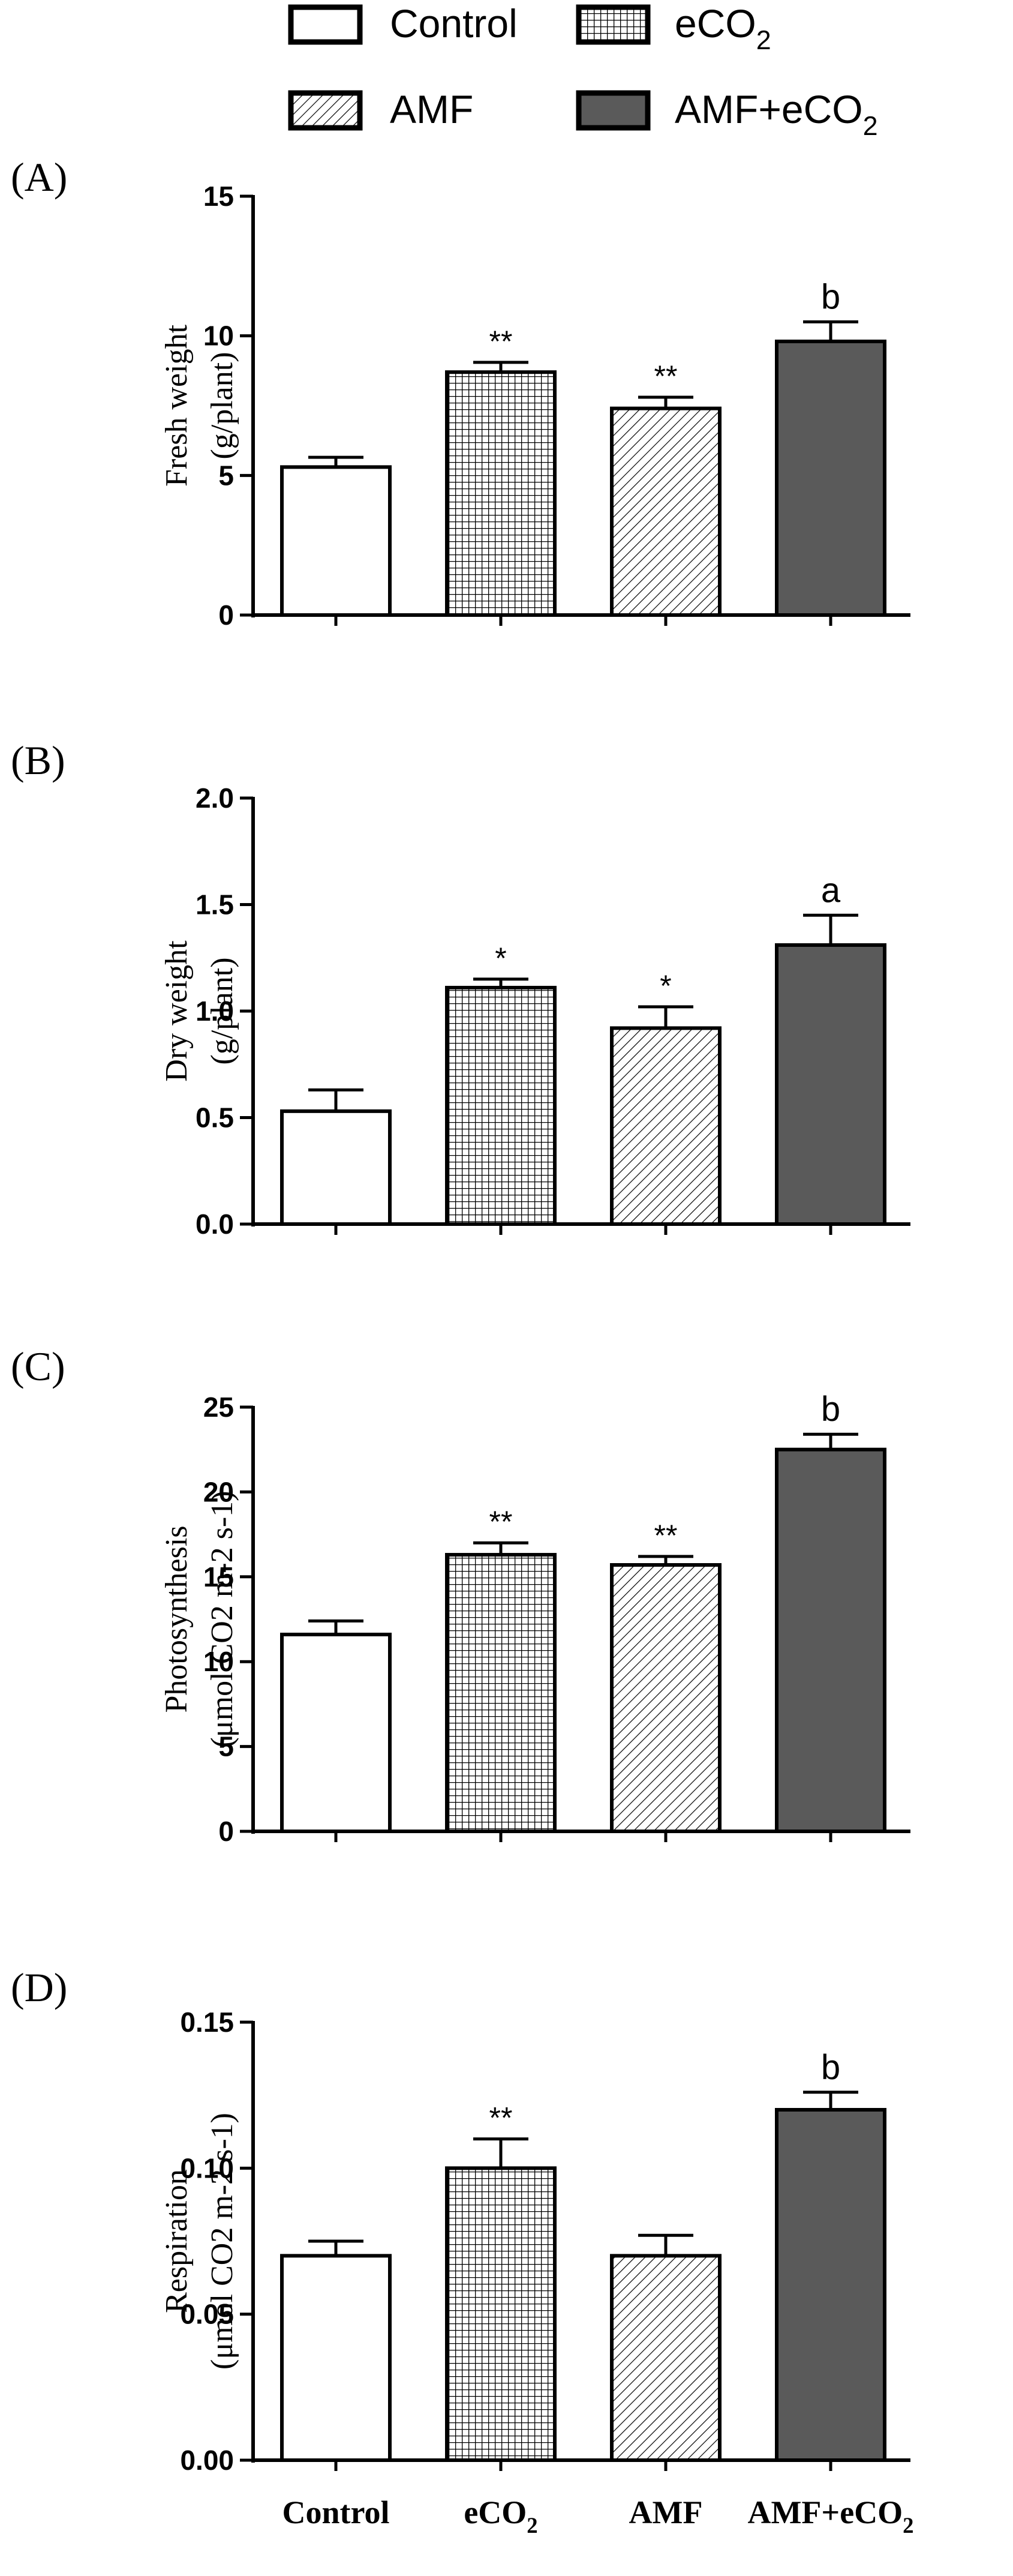  I want to click on y-tick-label: 1.0, so click(215, 1011).